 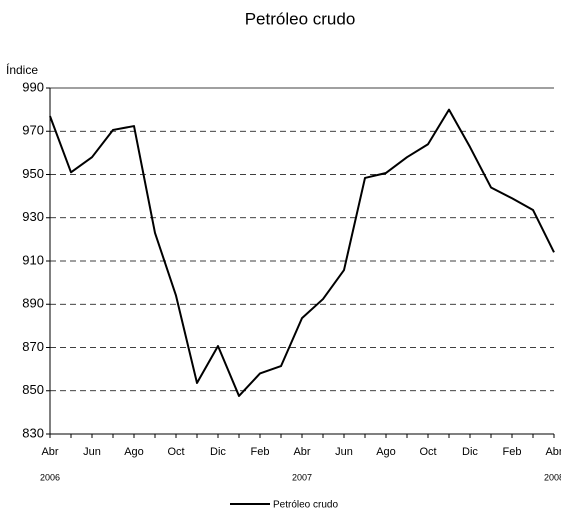 What do you see at coordinates (33, 389) in the screenshot?
I see `y-tick-label: 850` at bounding box center [33, 389].